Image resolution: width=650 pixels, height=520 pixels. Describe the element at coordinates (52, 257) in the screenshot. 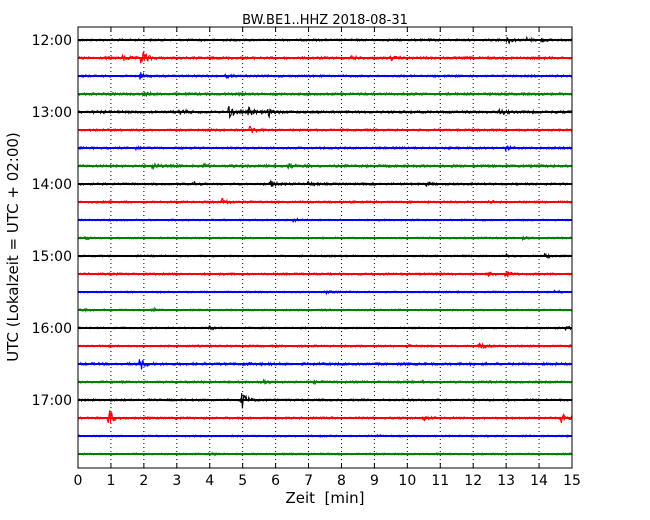

I see `y-tick-label: 15:00` at that location.